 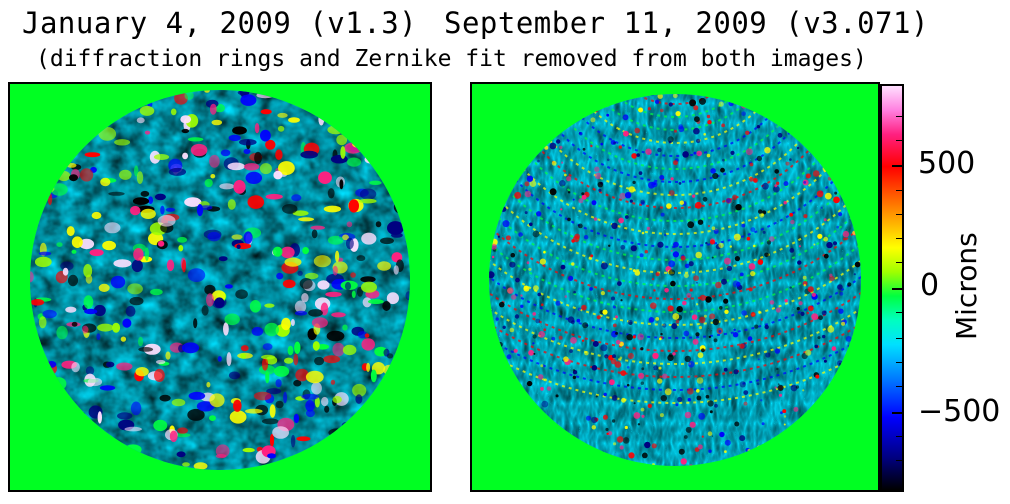 What do you see at coordinates (220, 23) in the screenshot?
I see `title-left: January 4, 2009 (v1.3)` at bounding box center [220, 23].